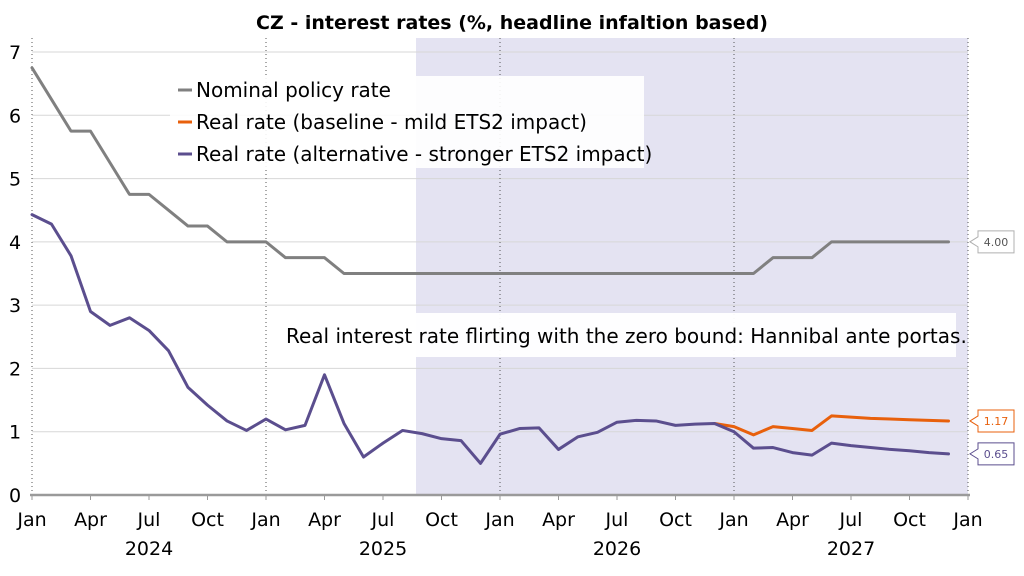  What do you see at coordinates (992, 348) in the screenshot?
I see `end-value-callouts: 4.00 1.17 0.65` at bounding box center [992, 348].